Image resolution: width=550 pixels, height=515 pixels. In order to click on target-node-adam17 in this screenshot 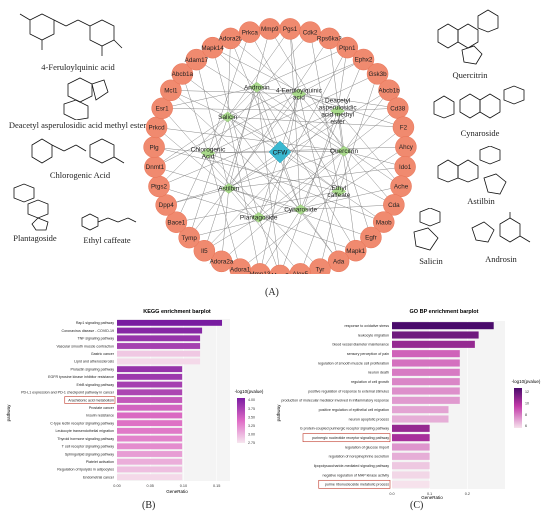, I will do `click(196, 59)`.